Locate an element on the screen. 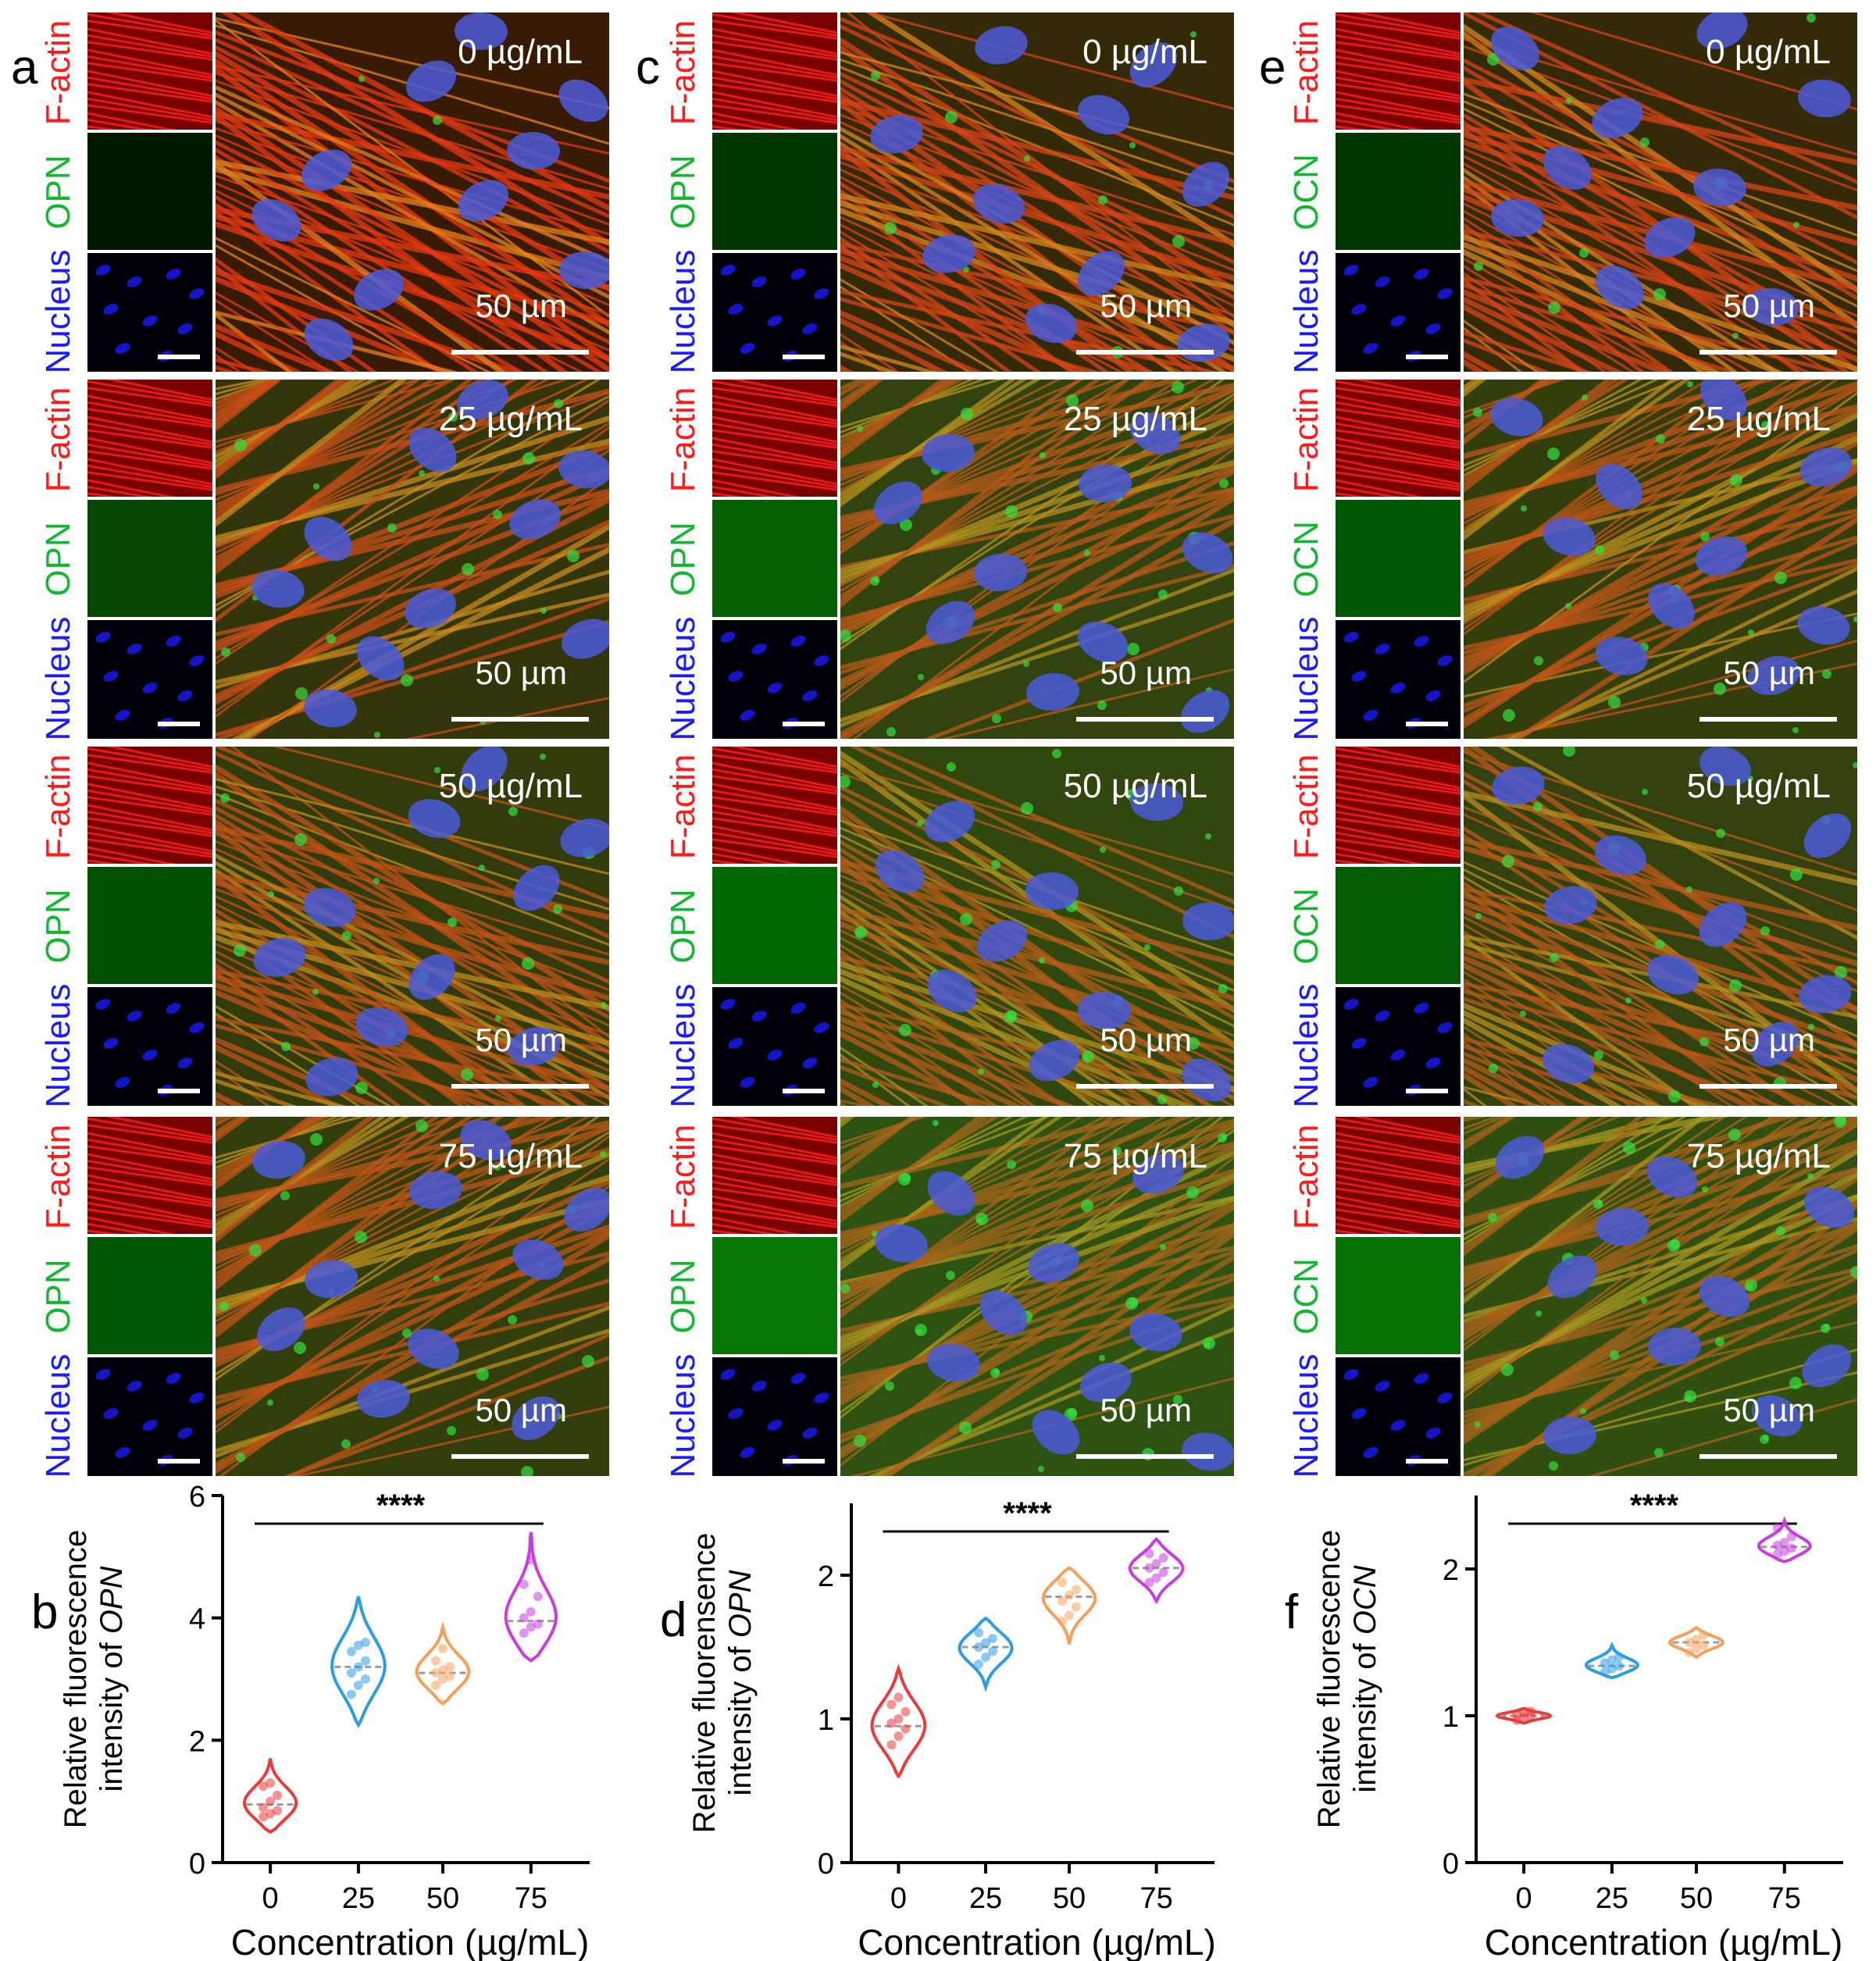 This screenshot has height=1961, width=1876. panel-letter: d is located at coordinates (673, 1620).